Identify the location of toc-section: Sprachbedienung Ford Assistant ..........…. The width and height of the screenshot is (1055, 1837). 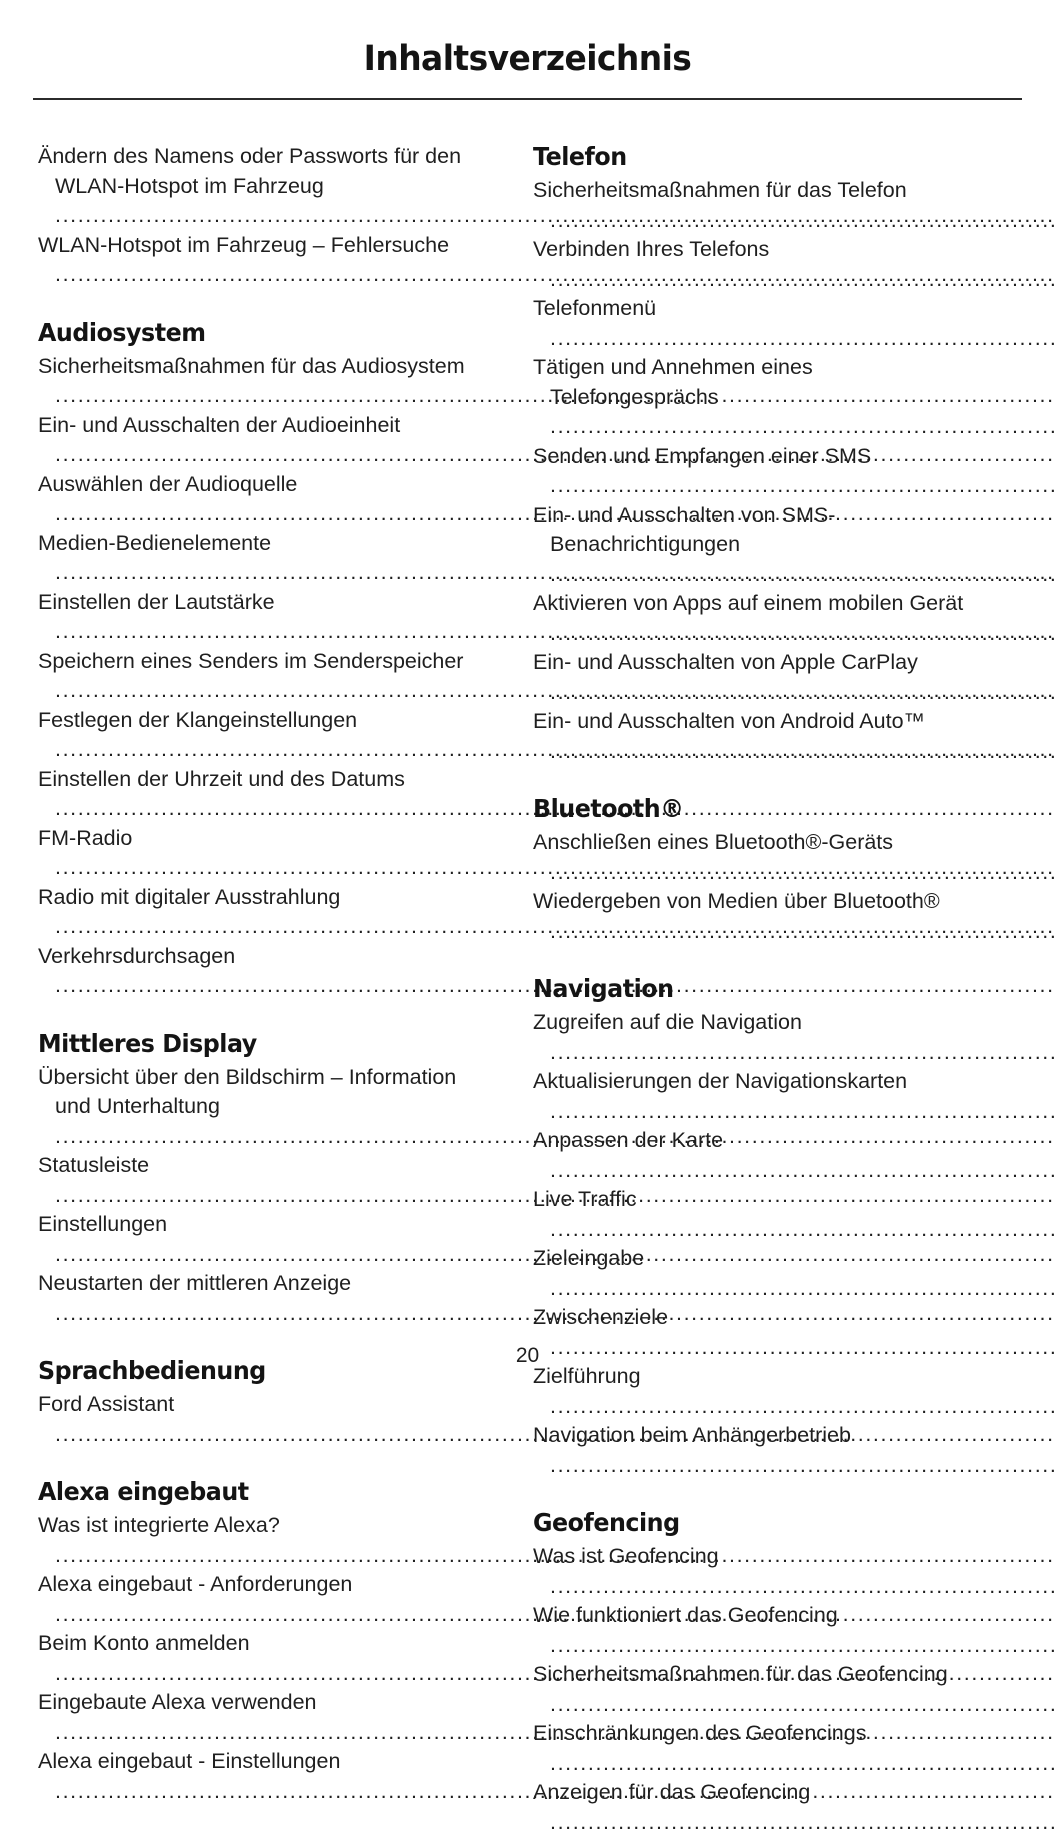
(546, 1402).